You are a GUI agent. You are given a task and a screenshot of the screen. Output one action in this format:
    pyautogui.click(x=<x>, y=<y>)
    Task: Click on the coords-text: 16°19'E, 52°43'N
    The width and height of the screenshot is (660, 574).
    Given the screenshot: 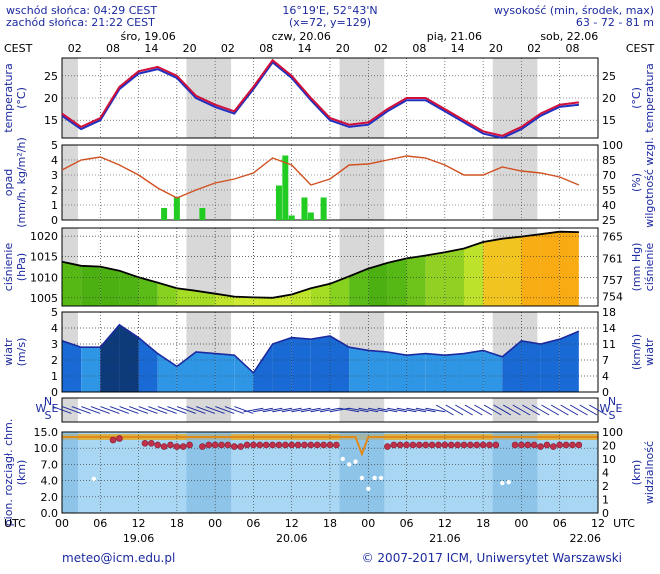 What is the action you would take?
    pyautogui.click(x=329, y=10)
    